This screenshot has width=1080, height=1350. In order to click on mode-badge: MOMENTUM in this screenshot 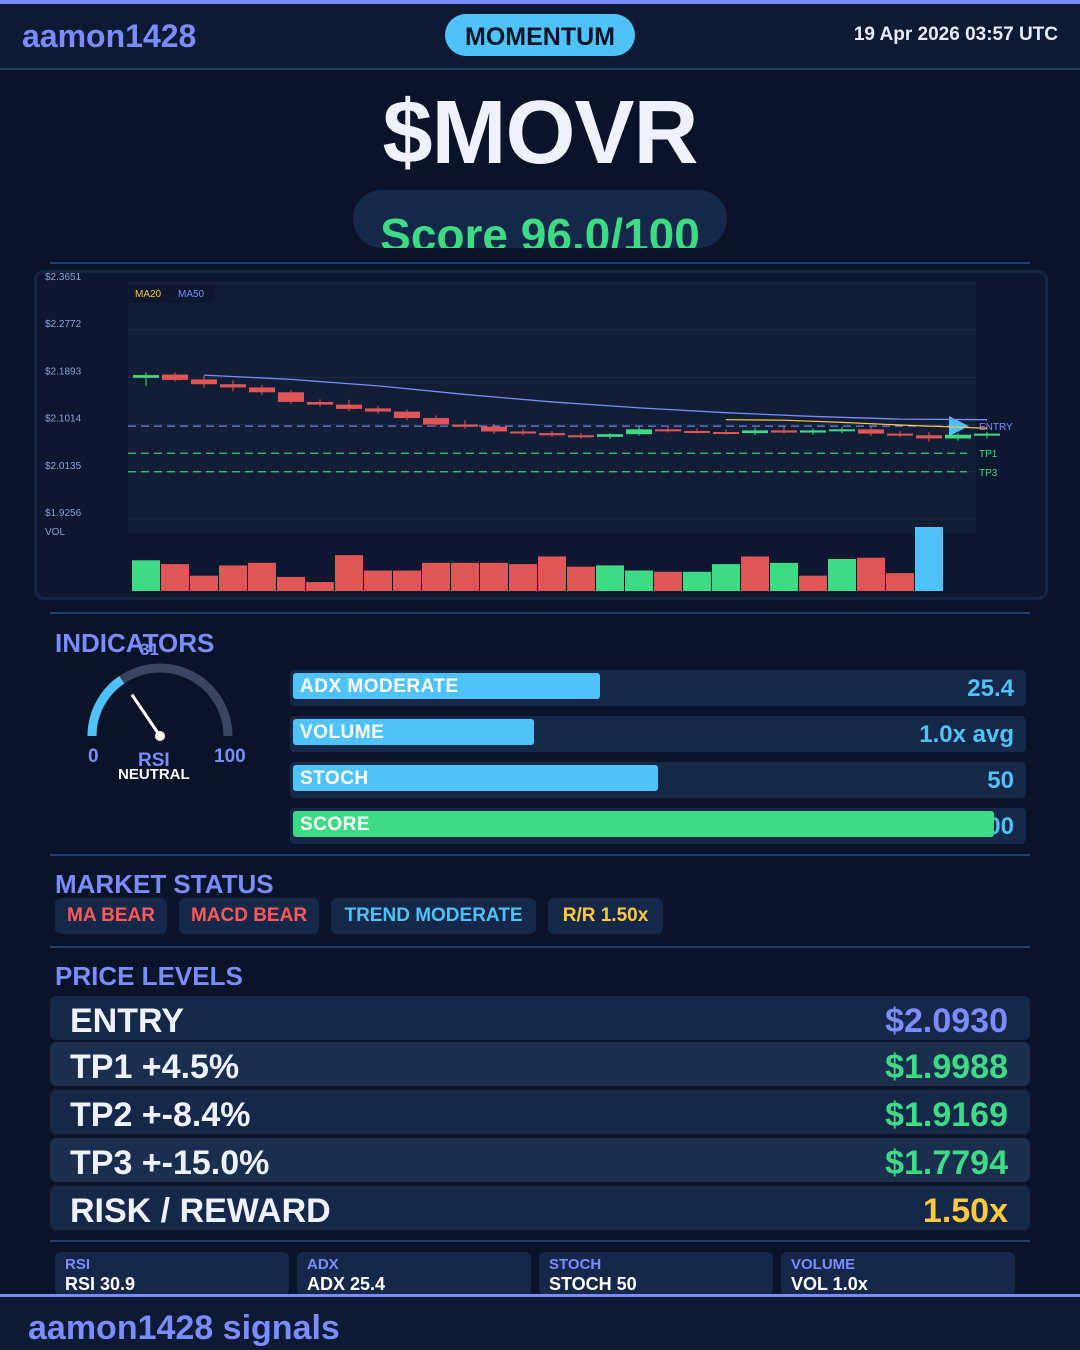, I will do `click(540, 35)`.